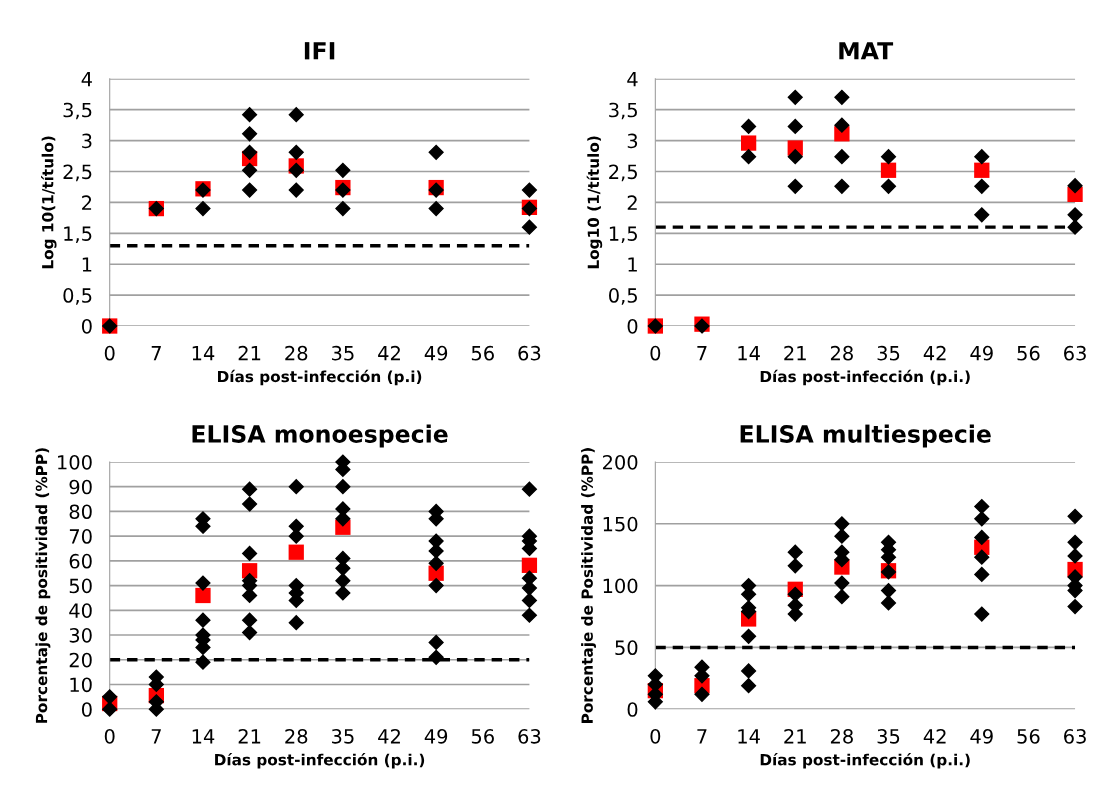 Image resolution: width=1097 pixels, height=788 pixels. I want to click on chart-title: ELISA multiespecie, so click(865, 436).